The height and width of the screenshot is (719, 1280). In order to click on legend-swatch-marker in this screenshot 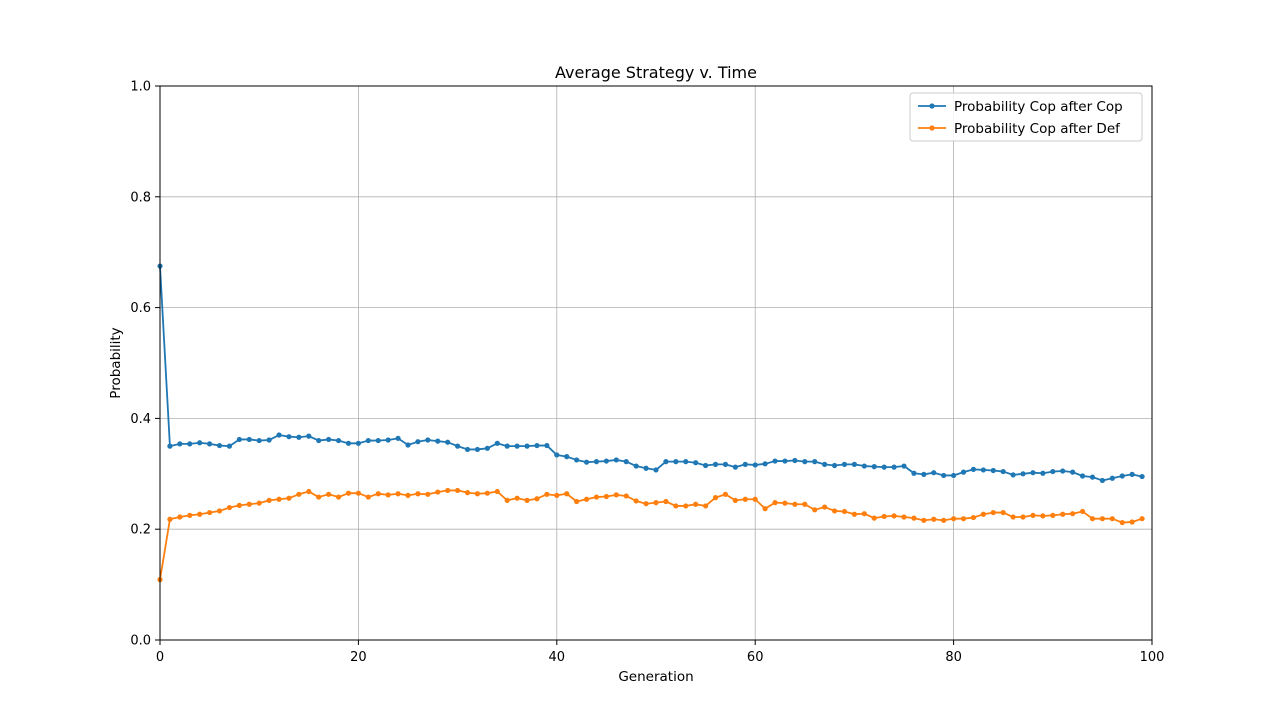, I will do `click(932, 128)`.